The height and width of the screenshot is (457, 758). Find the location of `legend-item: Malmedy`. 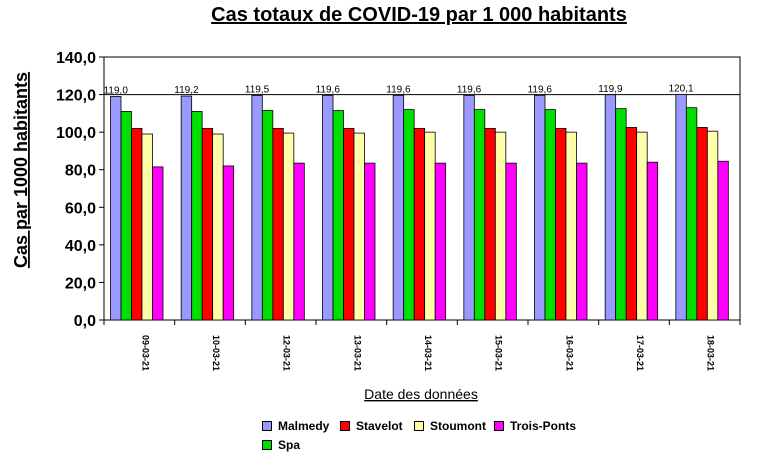

legend-item: Malmedy is located at coordinates (295, 426).